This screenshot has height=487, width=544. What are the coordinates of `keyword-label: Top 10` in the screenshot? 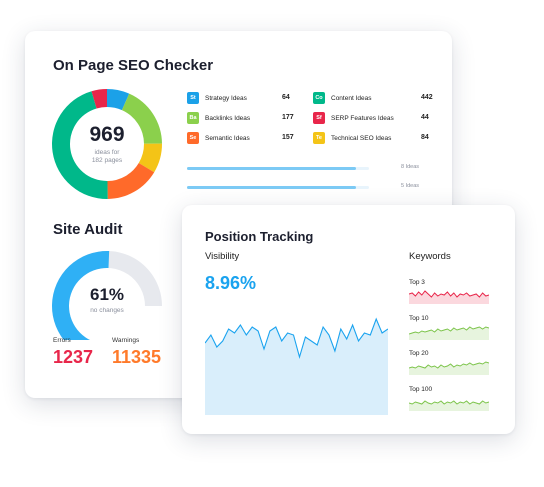 It's located at (419, 318).